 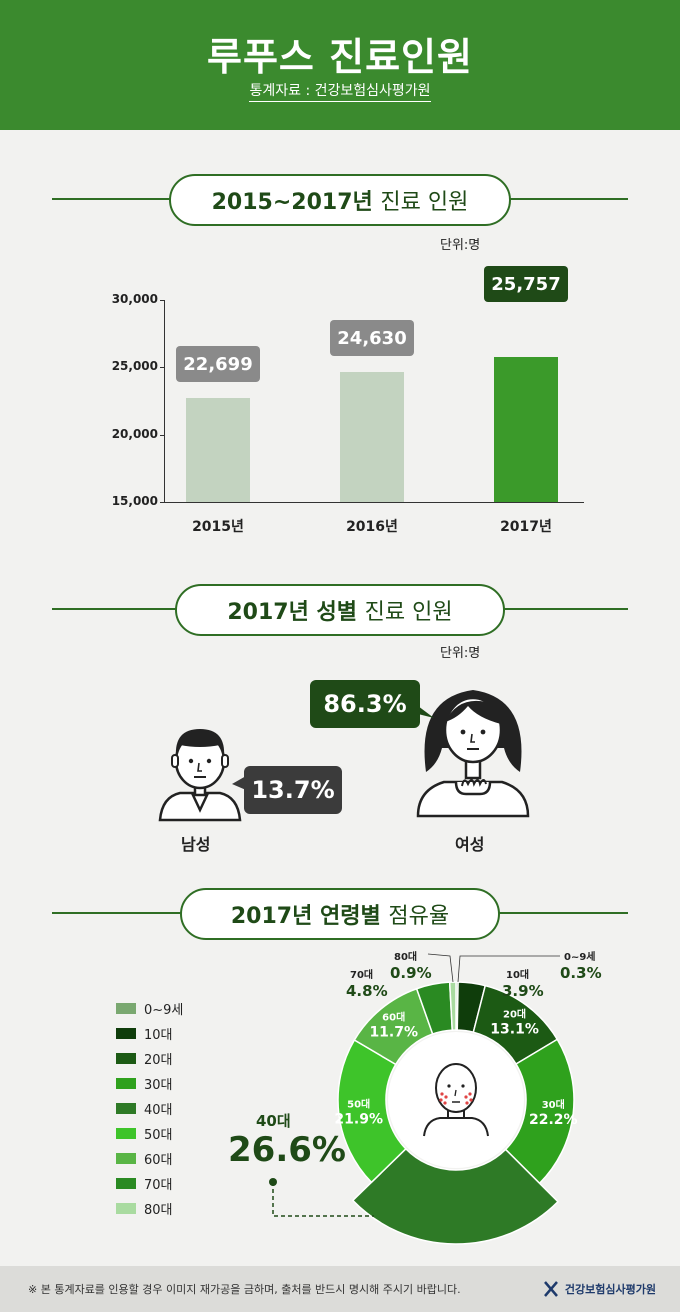 I want to click on bar-2017년, so click(x=526, y=429).